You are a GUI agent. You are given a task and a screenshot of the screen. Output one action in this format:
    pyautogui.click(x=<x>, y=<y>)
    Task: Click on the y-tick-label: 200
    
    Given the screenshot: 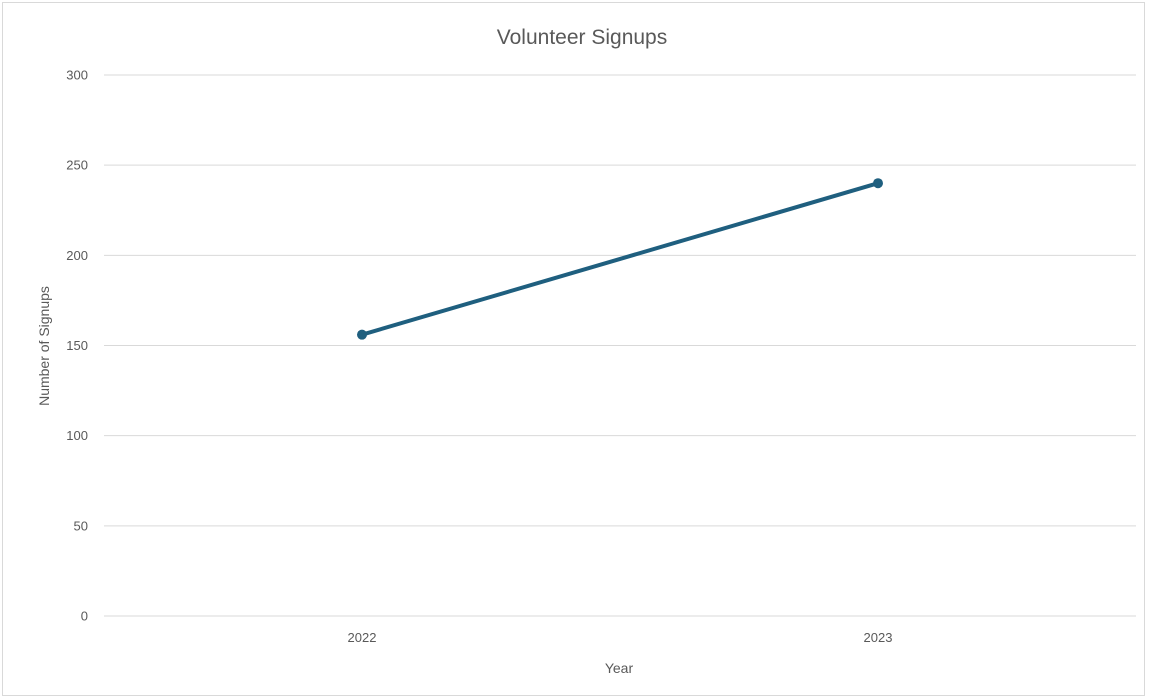 What is the action you would take?
    pyautogui.click(x=77, y=255)
    